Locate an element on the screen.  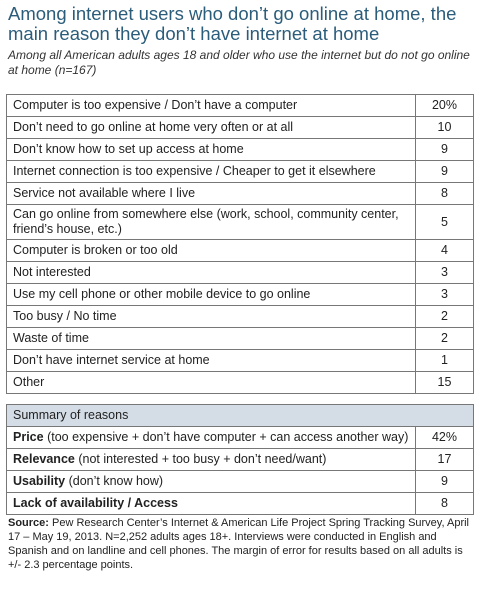
summary-label: Lack of availability / Access is located at coordinates (211, 503).